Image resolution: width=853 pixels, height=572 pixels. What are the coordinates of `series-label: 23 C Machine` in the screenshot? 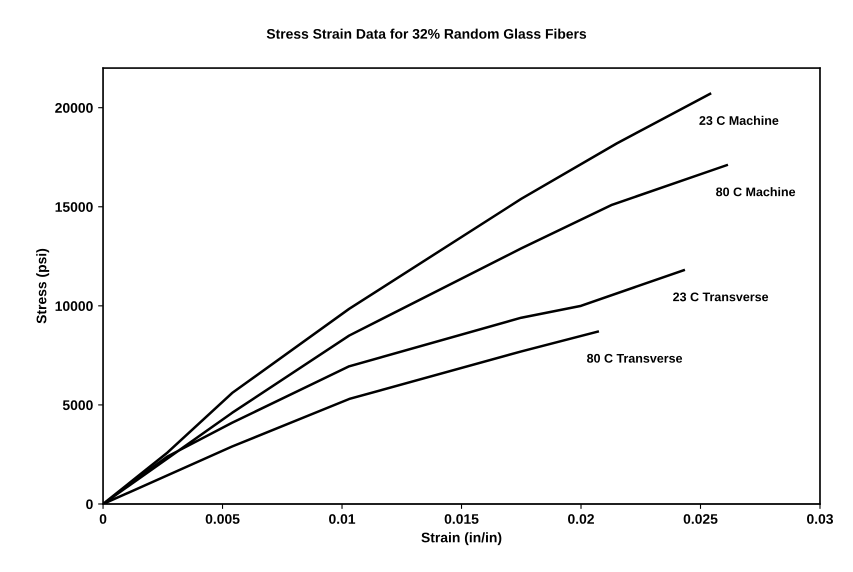 It's located at (738, 120).